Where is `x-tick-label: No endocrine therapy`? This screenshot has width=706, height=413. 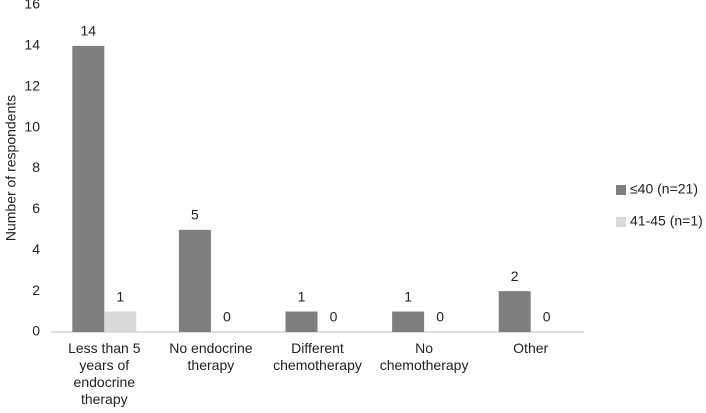
x-tick-label: No endocrine therapy is located at coordinates (211, 356).